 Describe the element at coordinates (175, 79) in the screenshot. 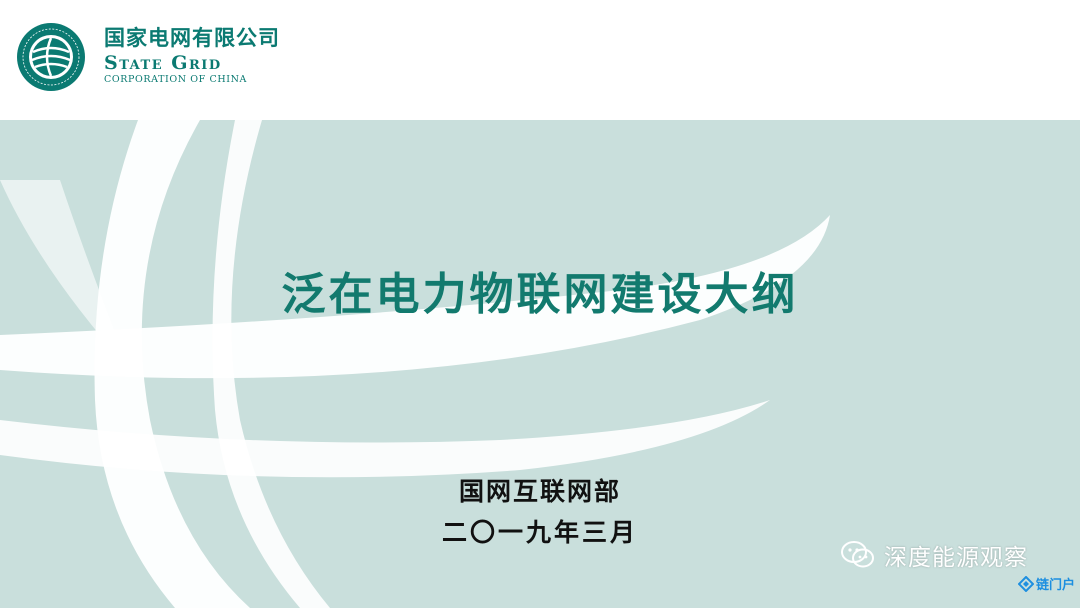

I see `company-name-en-sub: CORPORATION OF CHINA` at that location.